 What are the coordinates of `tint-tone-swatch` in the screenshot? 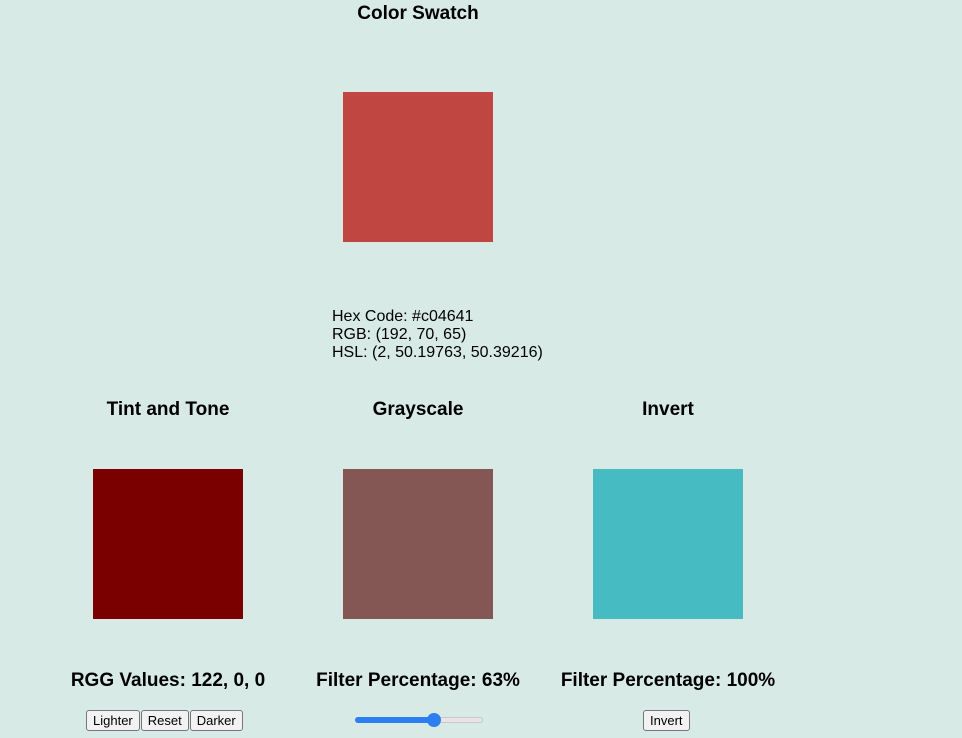 It's located at (168, 544).